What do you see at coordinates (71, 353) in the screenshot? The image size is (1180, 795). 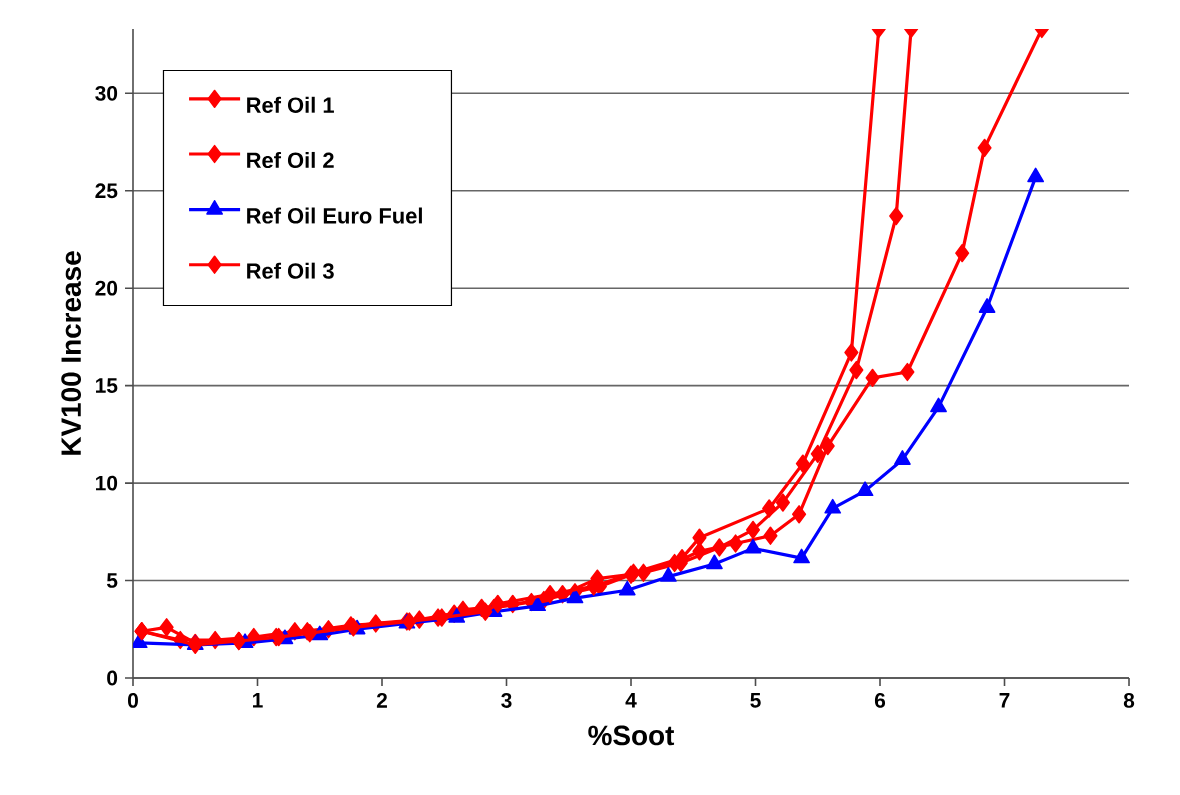 I see `y-axis-title: KV100 Increase` at bounding box center [71, 353].